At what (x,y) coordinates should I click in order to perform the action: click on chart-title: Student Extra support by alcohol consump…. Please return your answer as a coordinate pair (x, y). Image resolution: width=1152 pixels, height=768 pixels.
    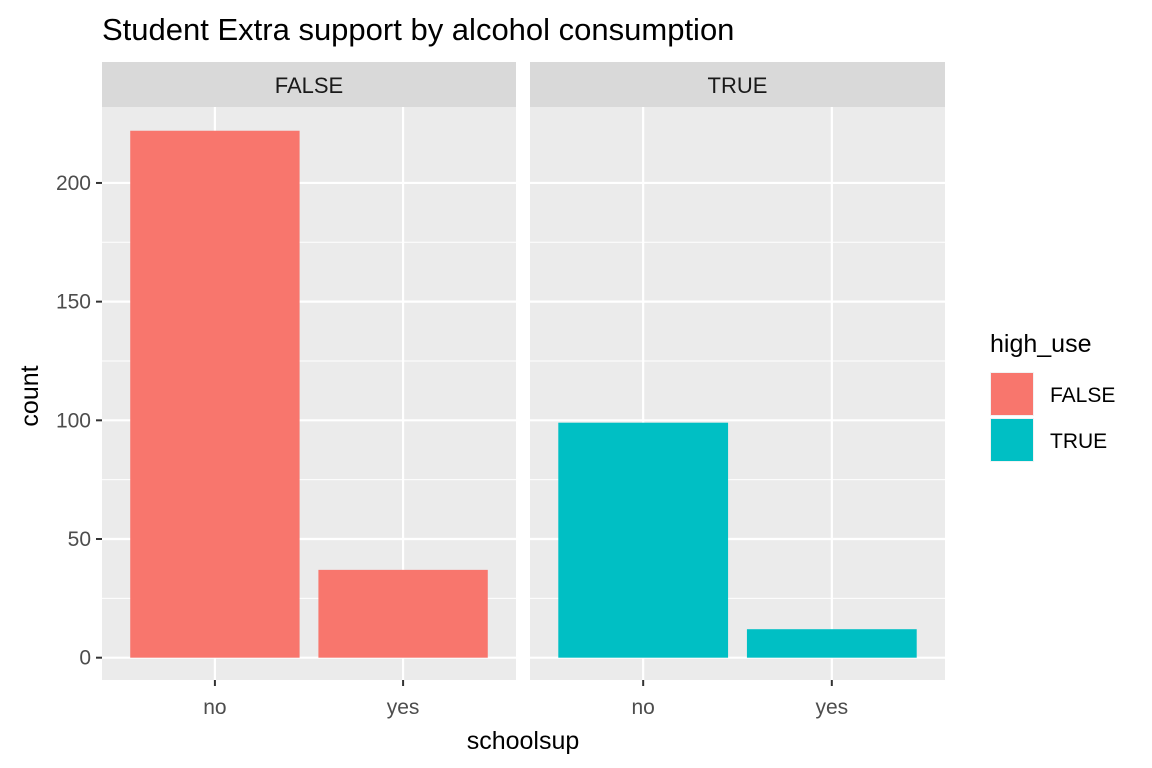
    Looking at the image, I should click on (418, 29).